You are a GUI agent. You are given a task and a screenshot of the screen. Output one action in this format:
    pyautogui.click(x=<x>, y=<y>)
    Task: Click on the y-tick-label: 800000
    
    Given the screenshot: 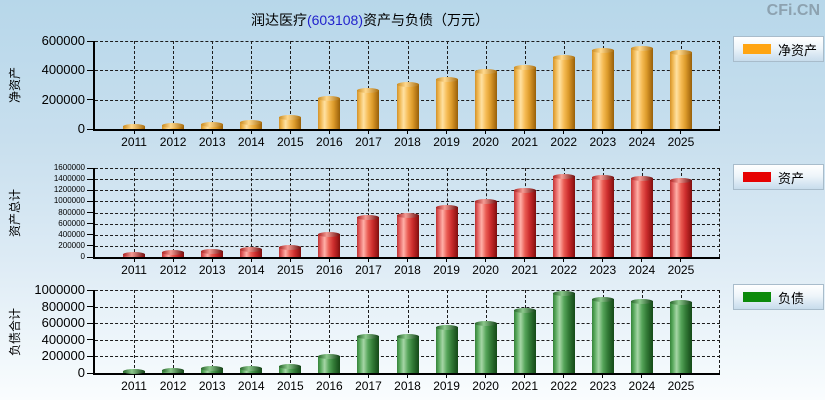 What is the action you would take?
    pyautogui.click(x=71, y=212)
    